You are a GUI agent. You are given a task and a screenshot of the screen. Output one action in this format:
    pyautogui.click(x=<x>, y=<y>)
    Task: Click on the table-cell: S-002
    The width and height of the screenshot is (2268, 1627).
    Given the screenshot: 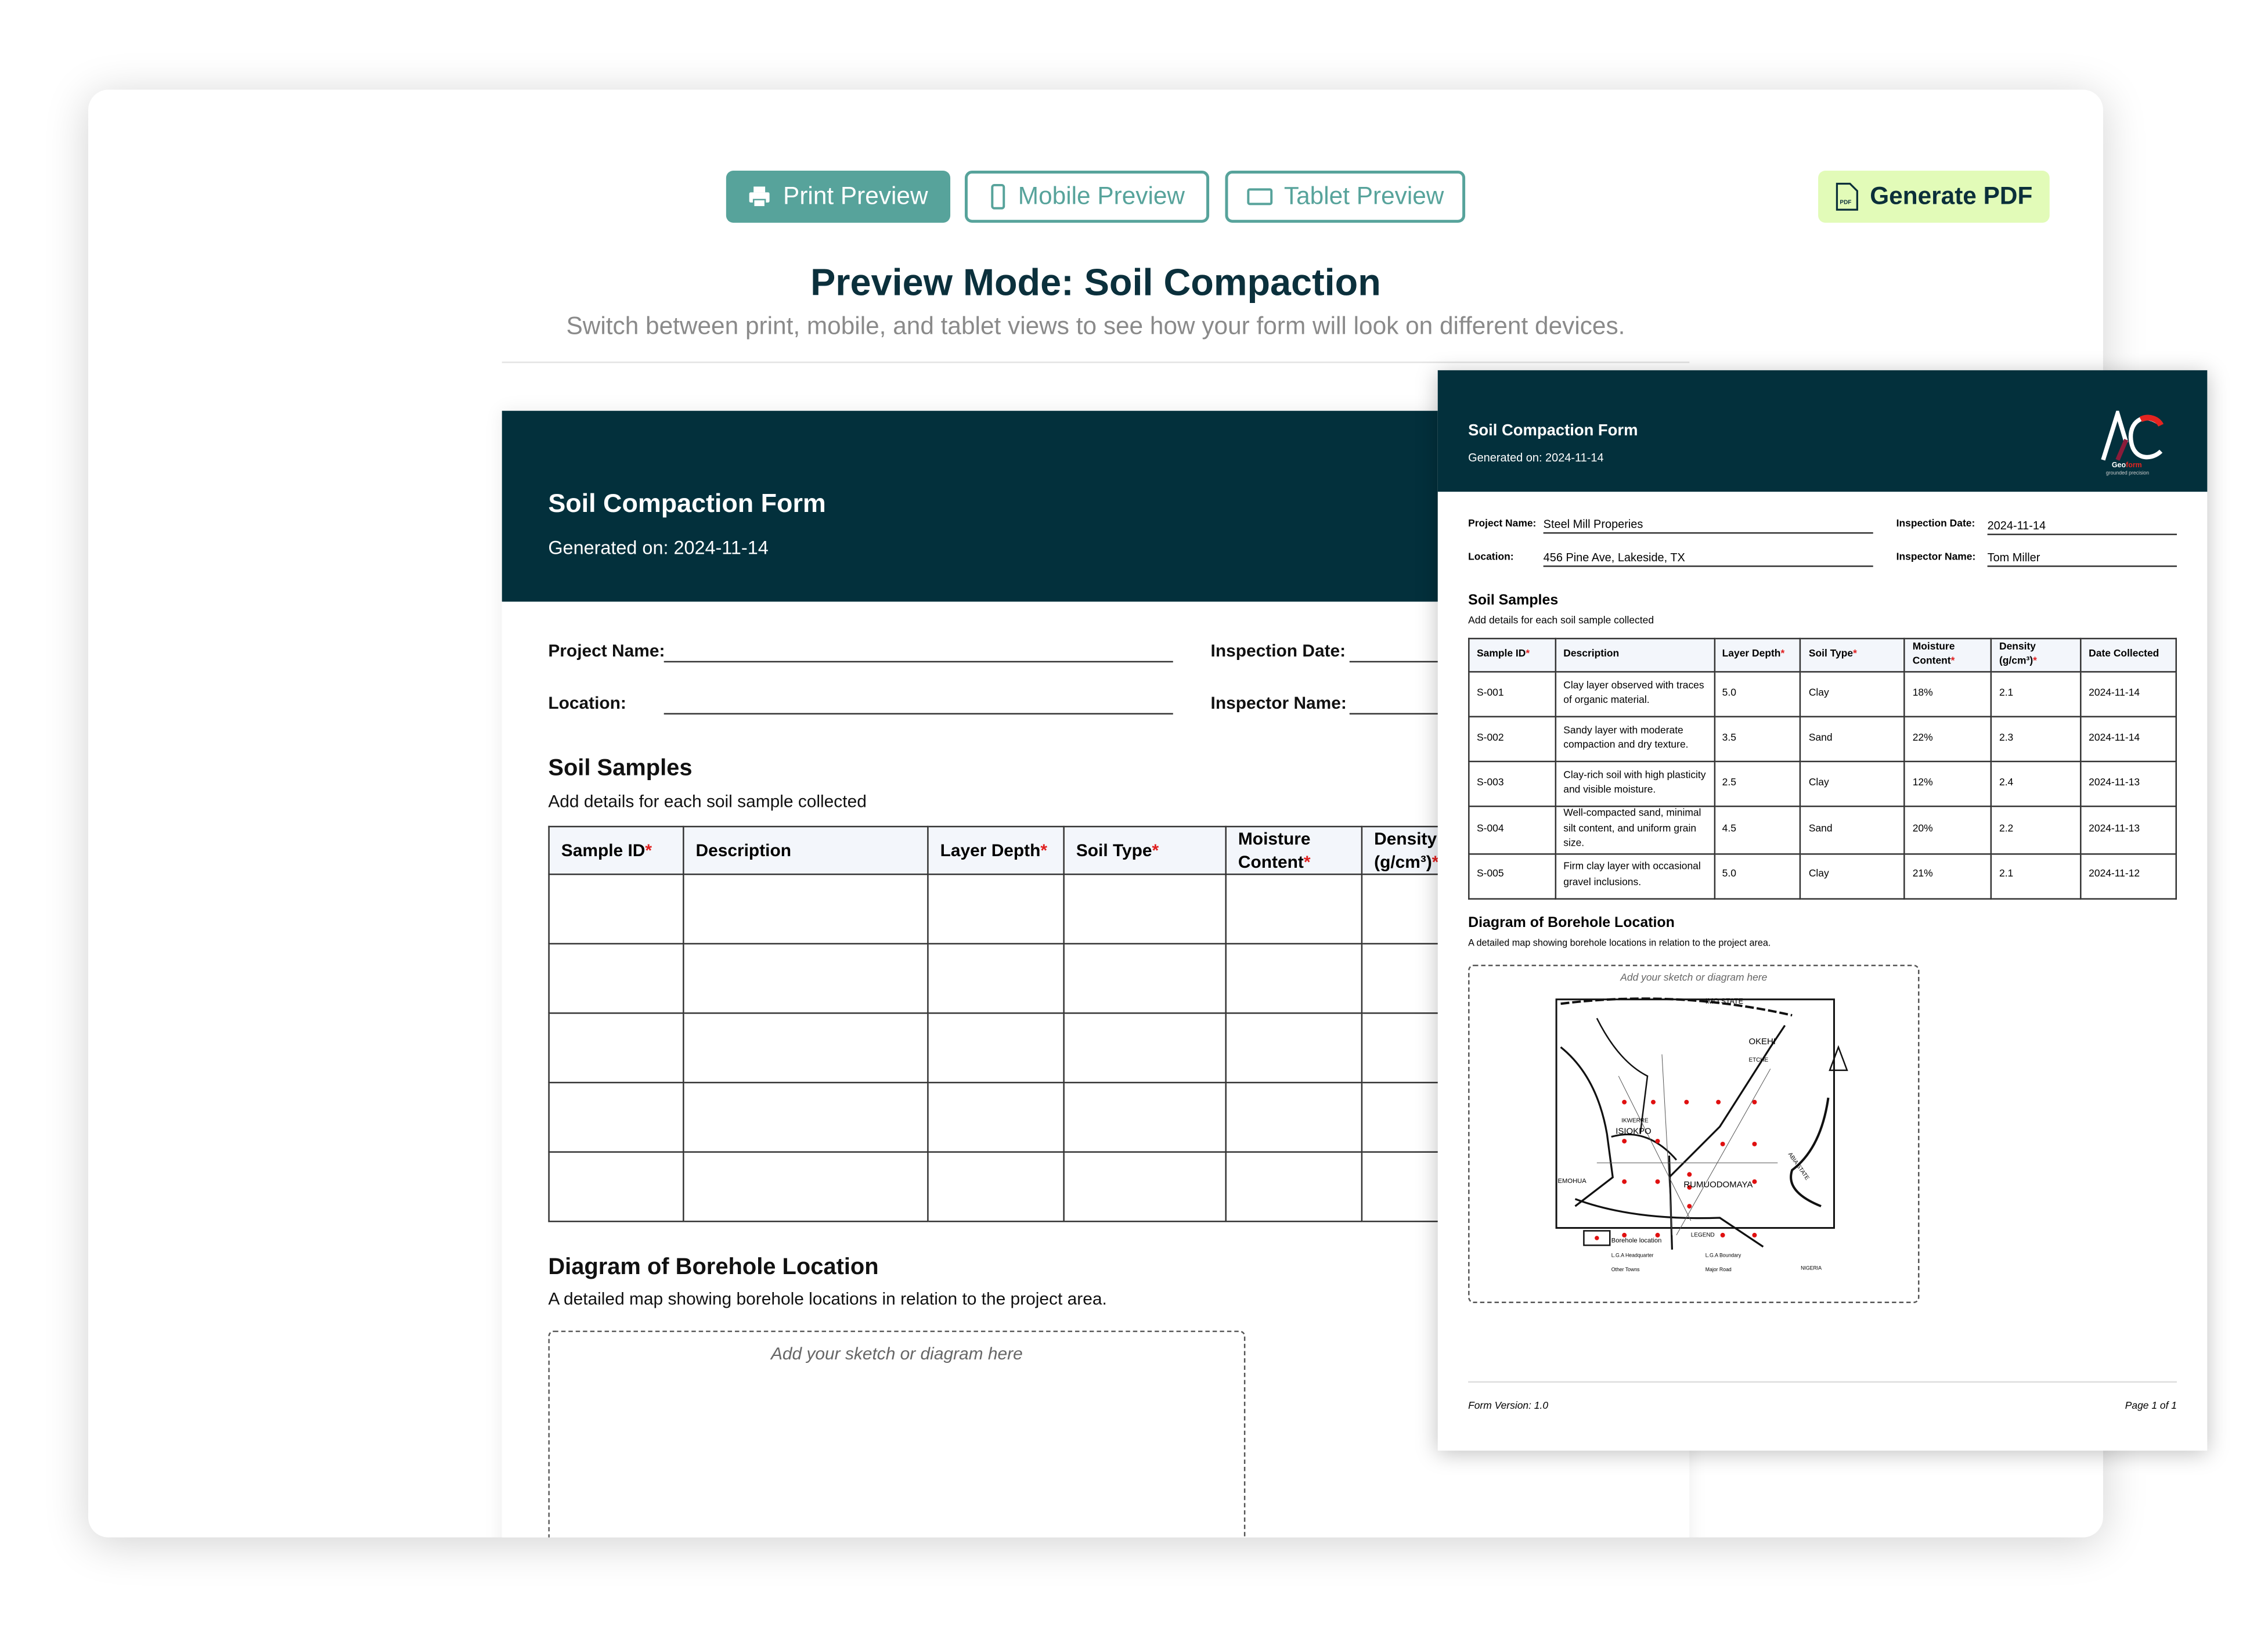 What is the action you would take?
    pyautogui.click(x=1512, y=739)
    